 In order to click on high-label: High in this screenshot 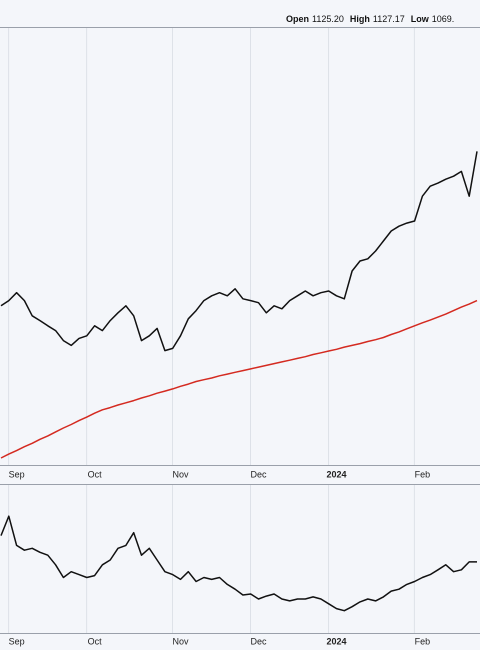, I will do `click(359, 19)`.